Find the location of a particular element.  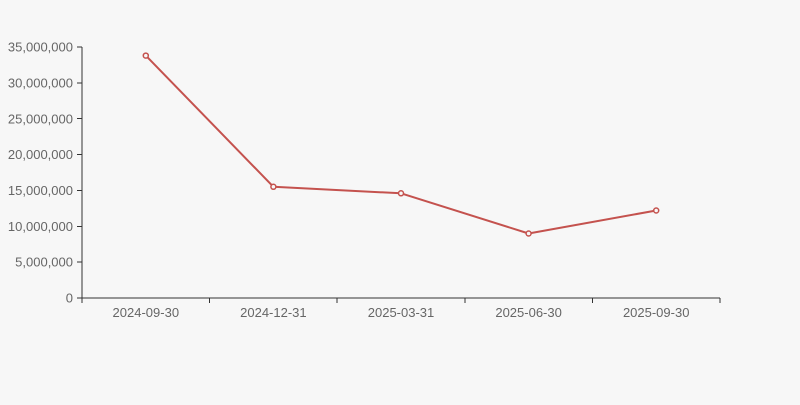

y-axis-label: 35,000,000 is located at coordinates (40, 47).